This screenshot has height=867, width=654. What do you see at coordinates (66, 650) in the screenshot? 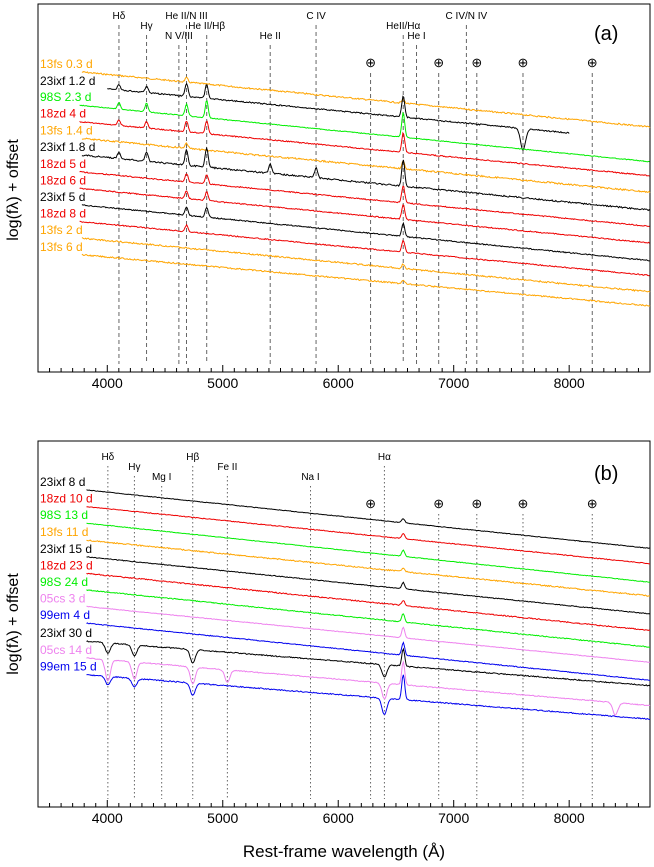
I see `series-label-05cs-14-d: 05cs 14 d` at bounding box center [66, 650].